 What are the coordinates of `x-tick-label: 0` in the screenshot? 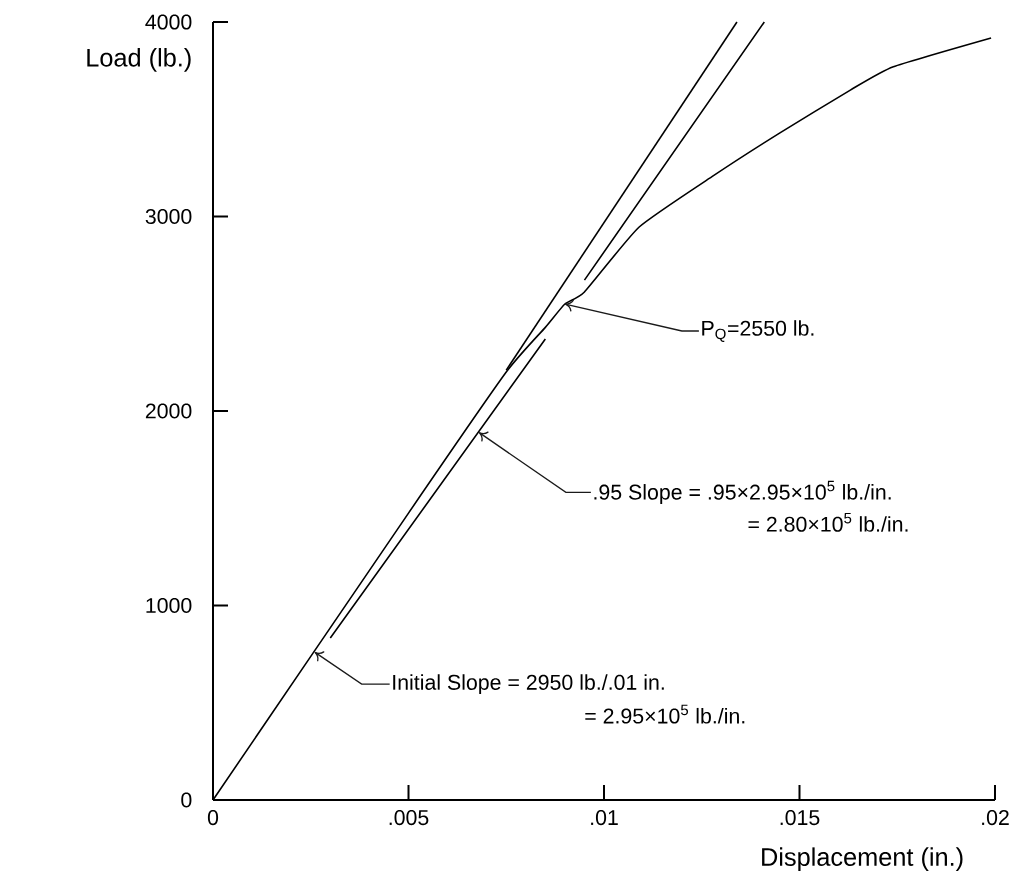 It's located at (213, 818).